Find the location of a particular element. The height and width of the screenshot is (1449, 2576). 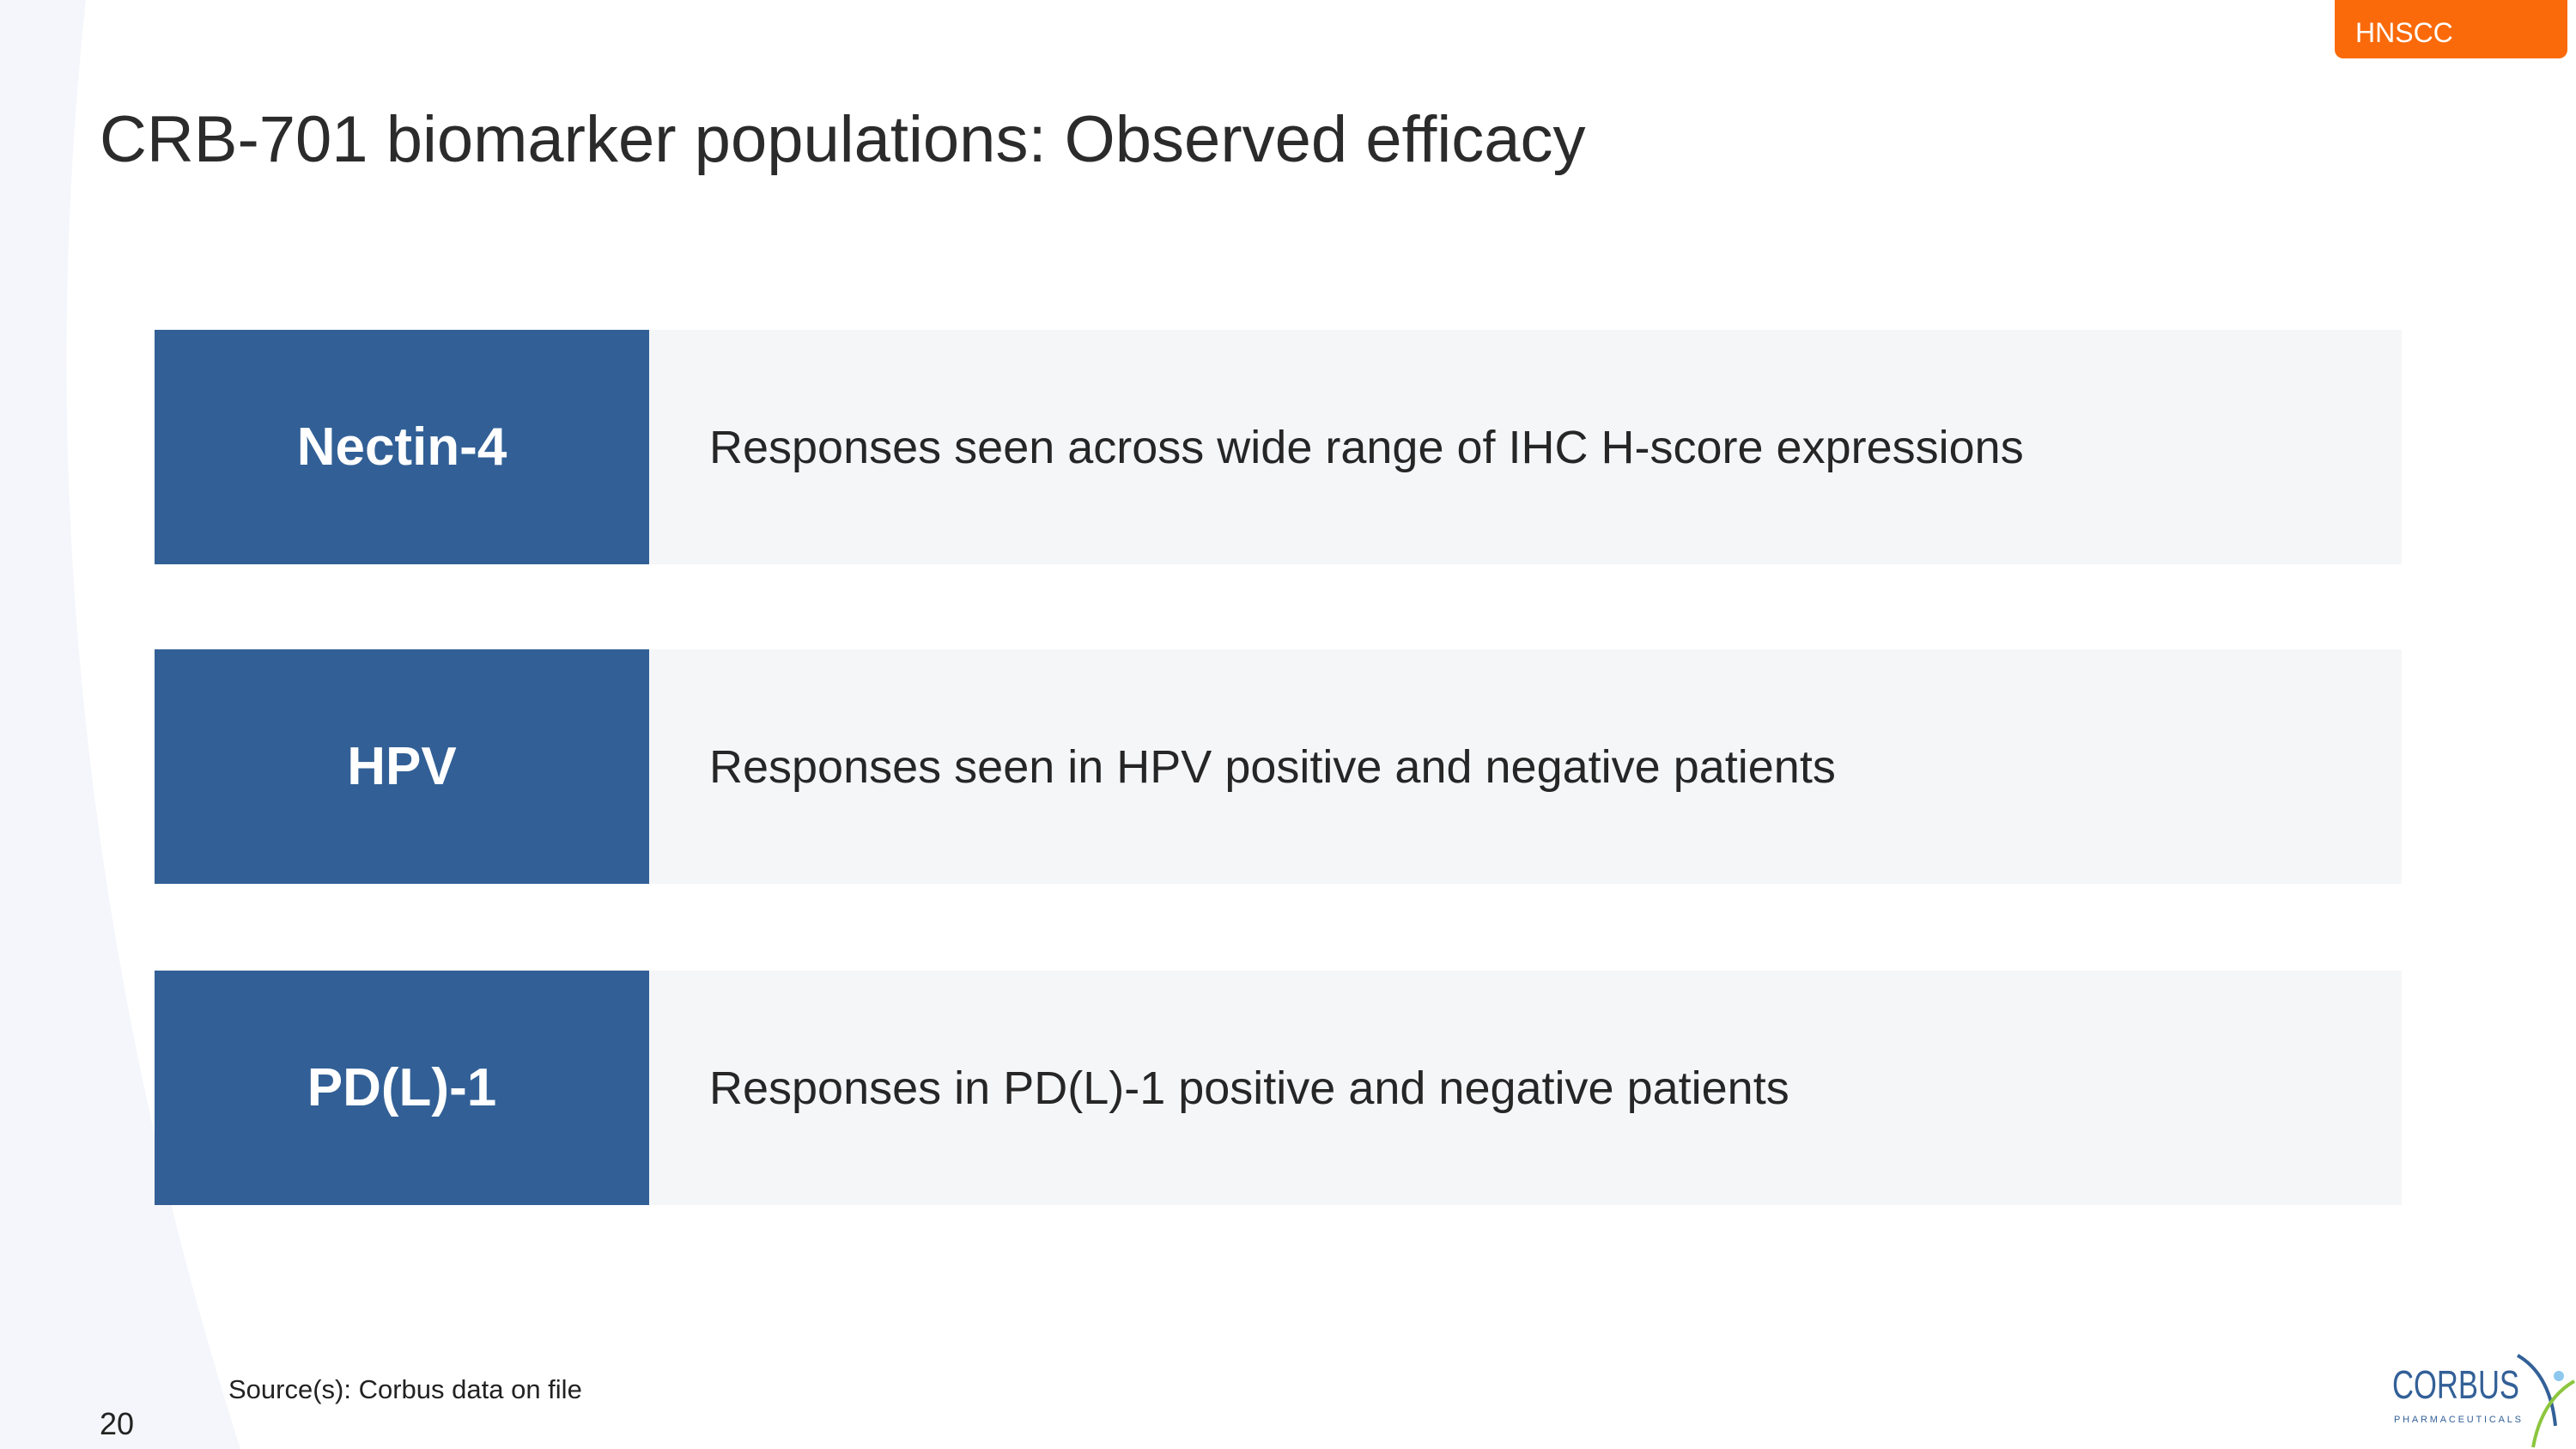

page-number: 20 is located at coordinates (117, 1423).